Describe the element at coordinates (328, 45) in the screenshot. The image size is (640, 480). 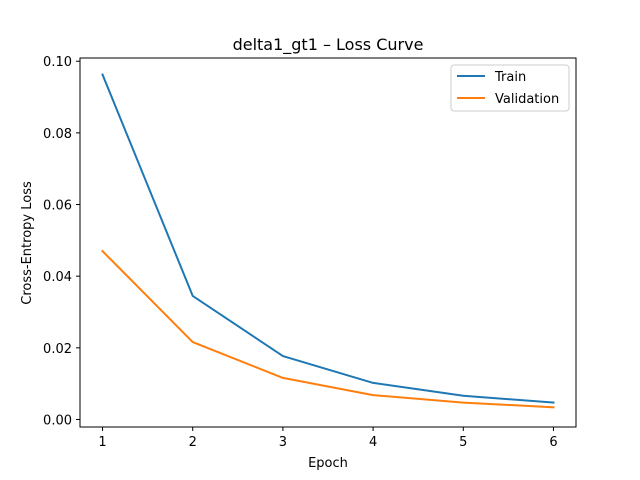
I see `chart-title: delta1_gt1 – Loss Curve` at that location.